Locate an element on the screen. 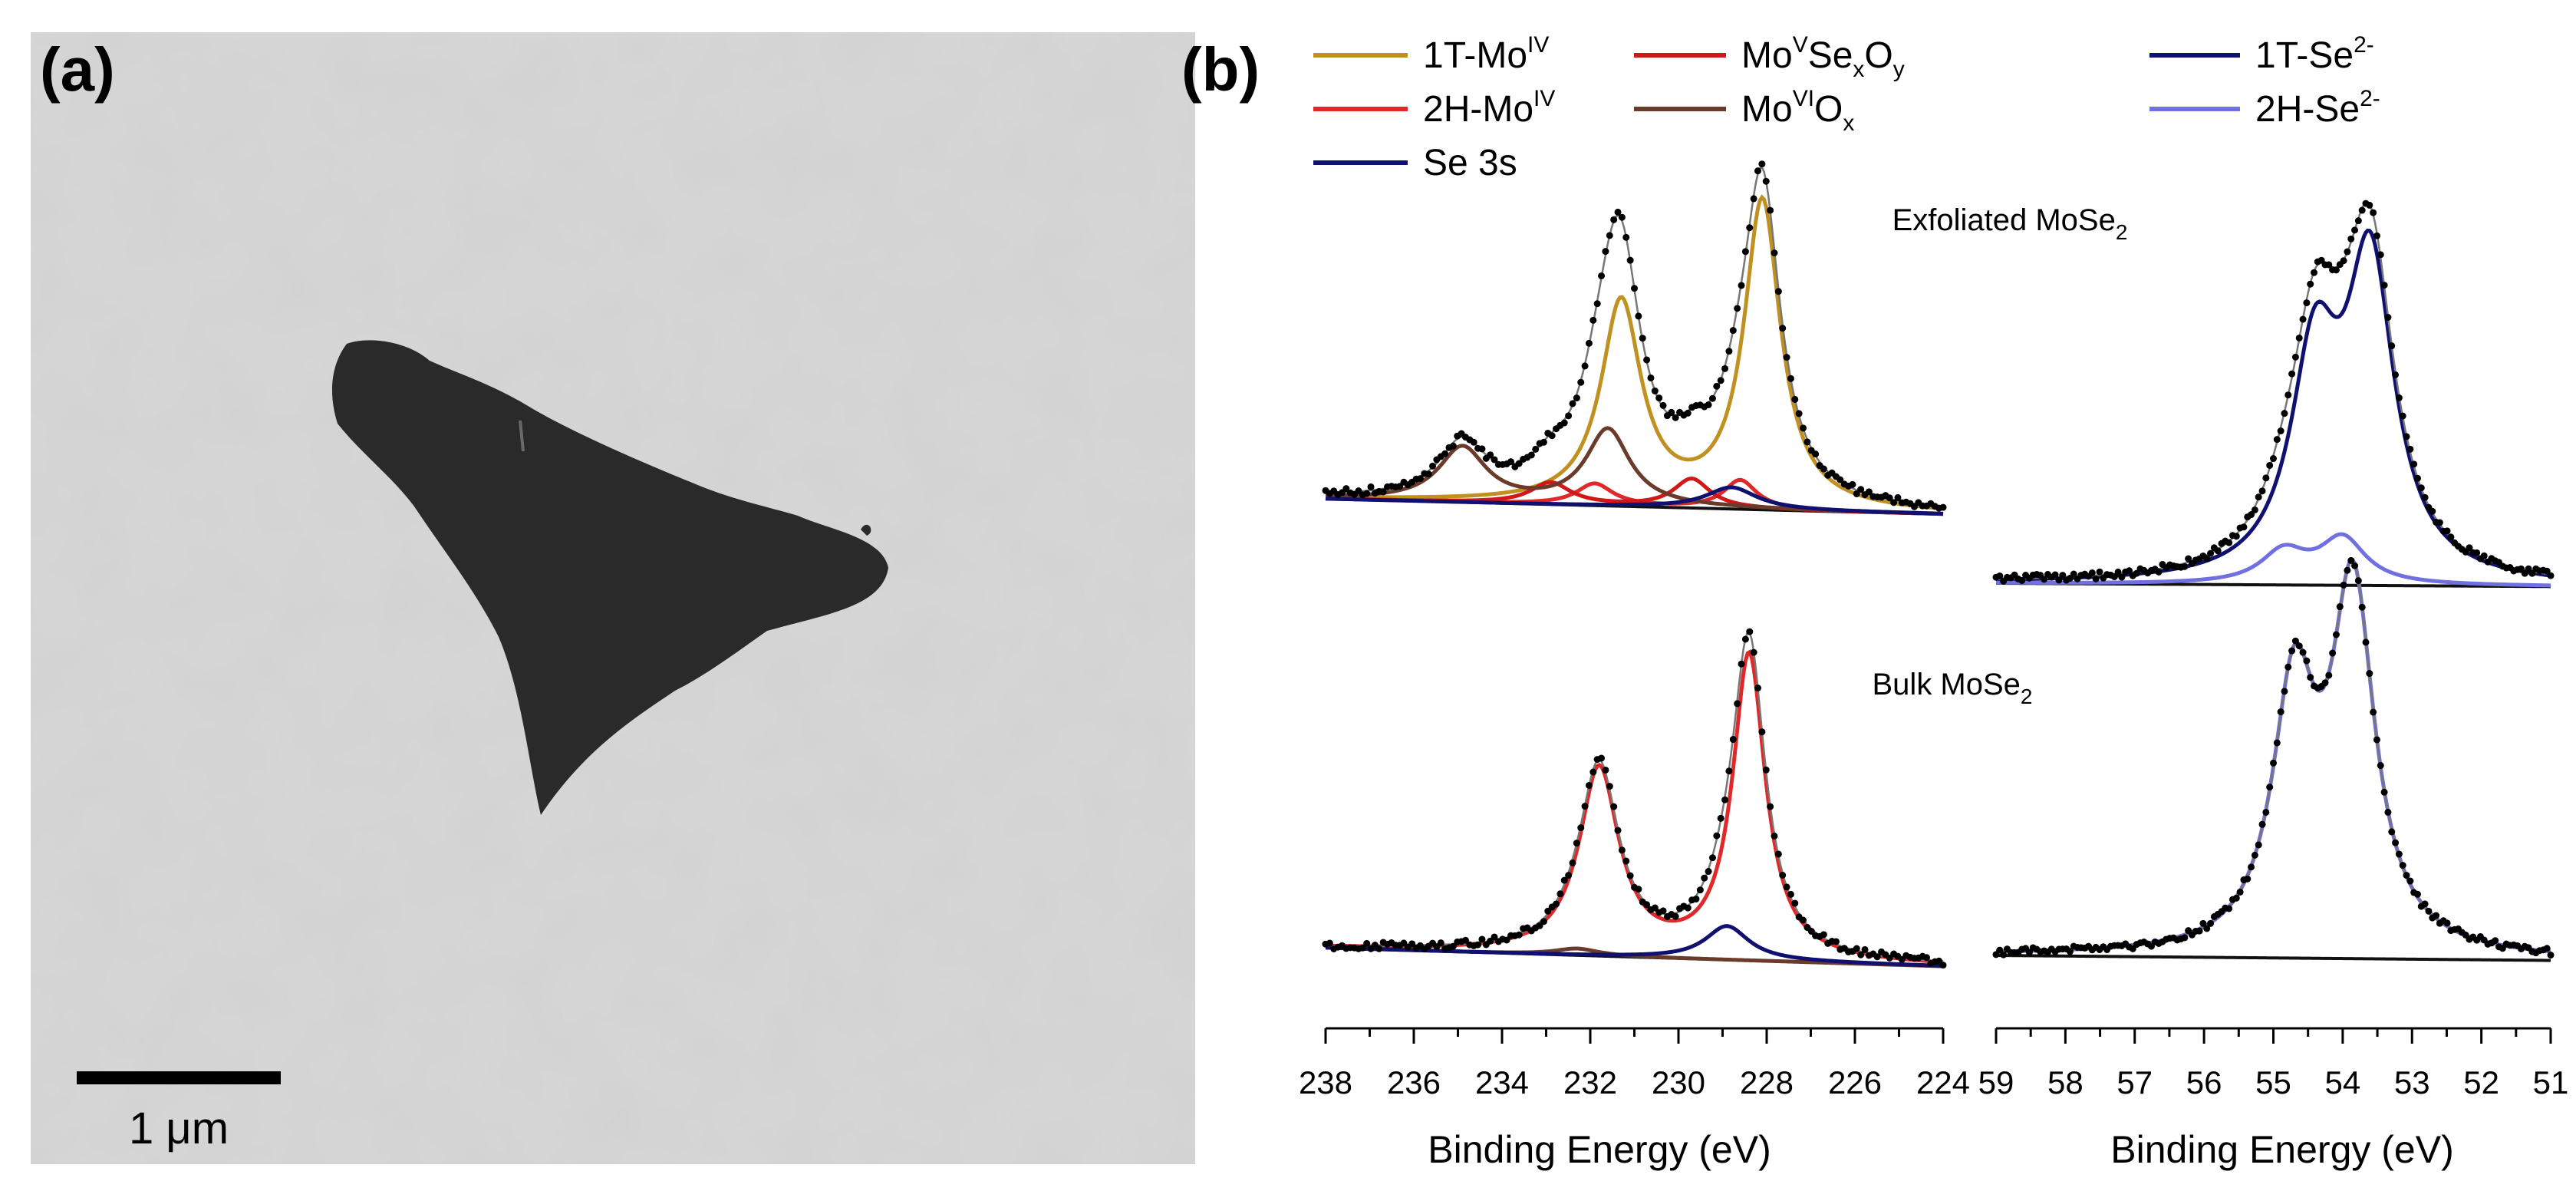  legend-item-2h-se: 2H-Se2- is located at coordinates (2264, 108).